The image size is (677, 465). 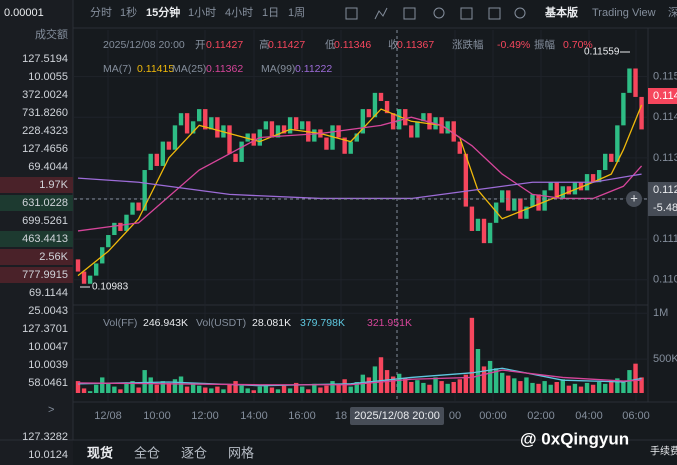 I want to click on volume-ma-legend: 321.951K, so click(x=389, y=323).